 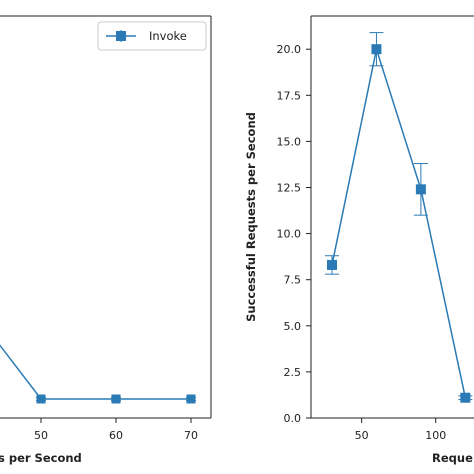 I want to click on left-series-invoke, so click(x=98, y=374).